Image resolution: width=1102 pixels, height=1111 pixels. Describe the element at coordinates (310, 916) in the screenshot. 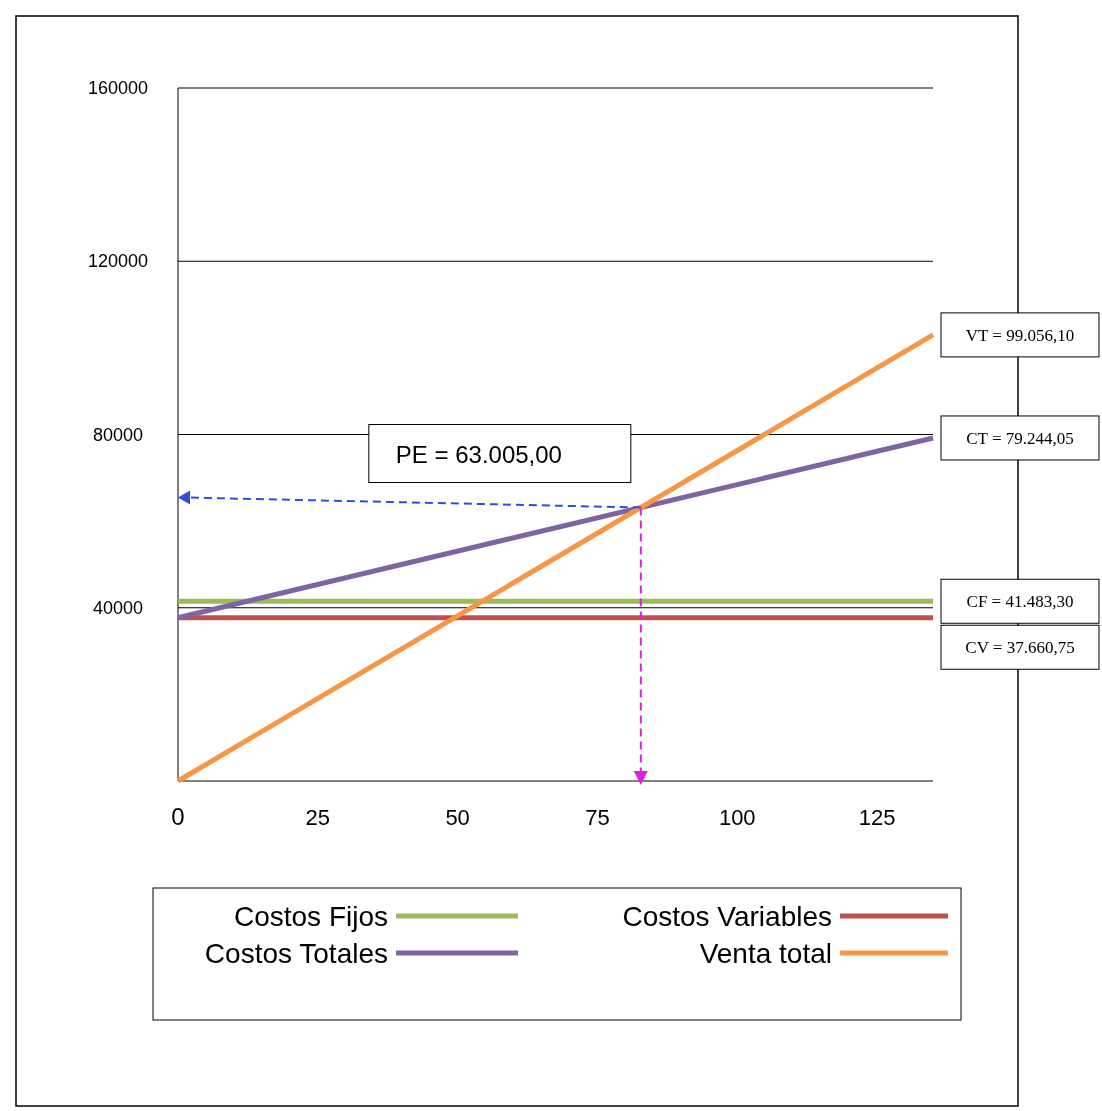

I see `legend-label: Costos Fijos` at that location.